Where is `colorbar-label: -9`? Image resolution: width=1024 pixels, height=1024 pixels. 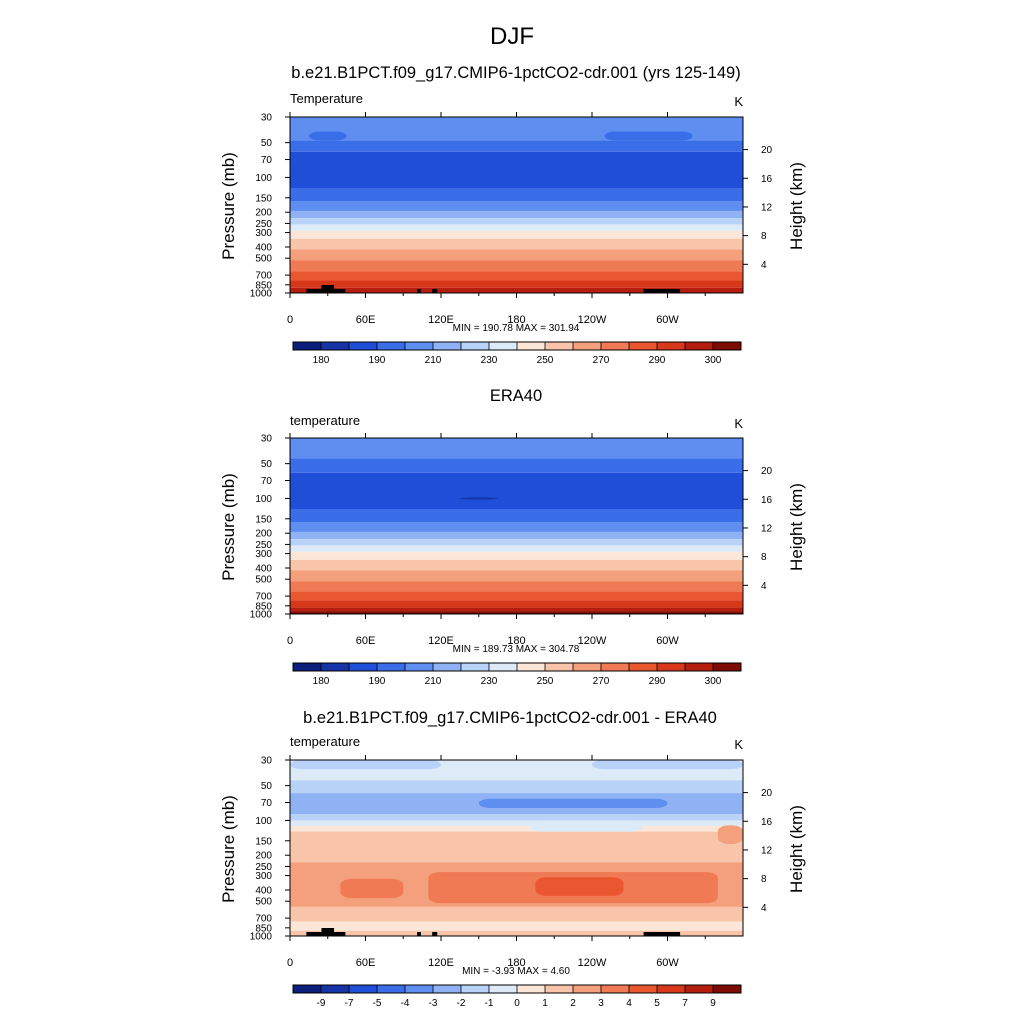 colorbar-label: -9 is located at coordinates (321, 1003).